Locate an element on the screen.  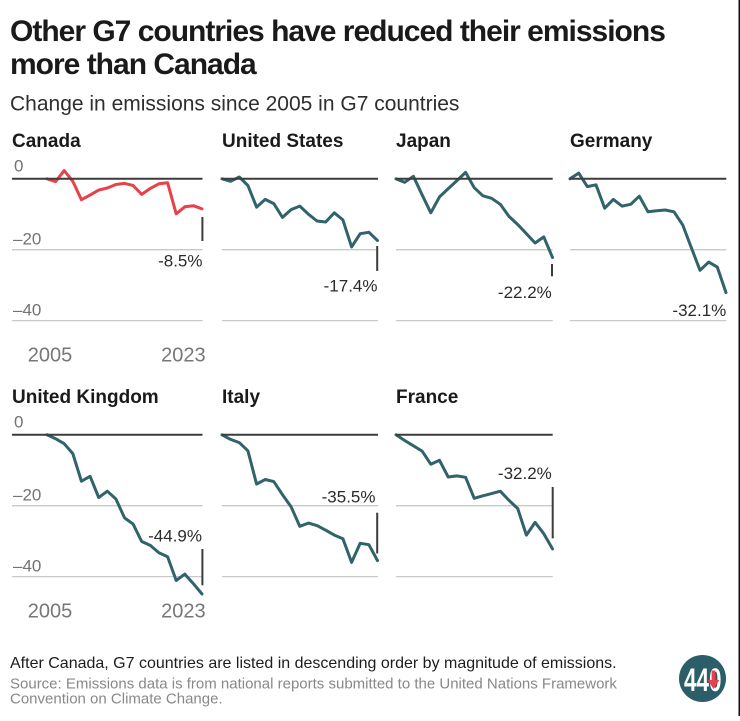
svg-text: United Kingdom is located at coordinates (85, 397).